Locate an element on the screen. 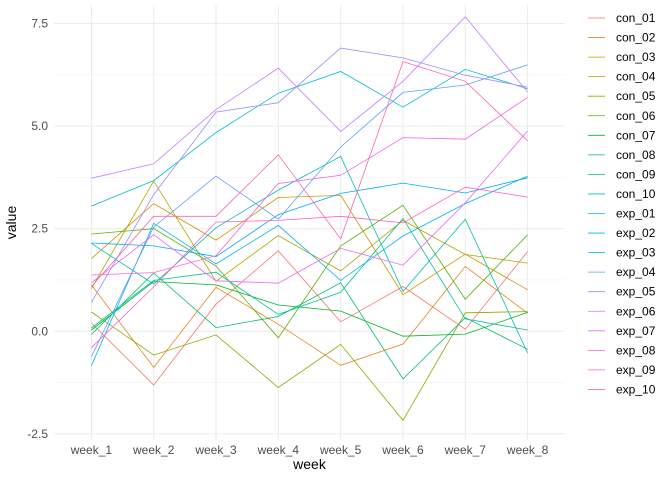 This screenshot has height=480, width=672. legend-label: exp_06 is located at coordinates (636, 311).